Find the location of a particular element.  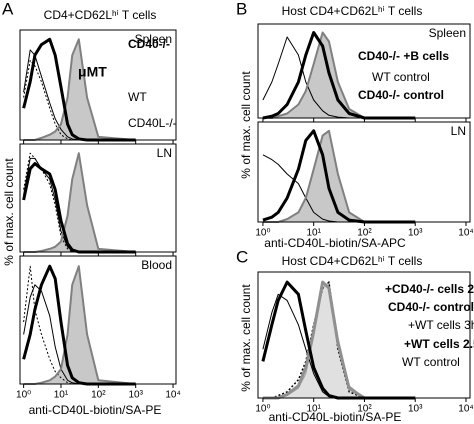

series-label: WT is located at coordinates (137, 97).